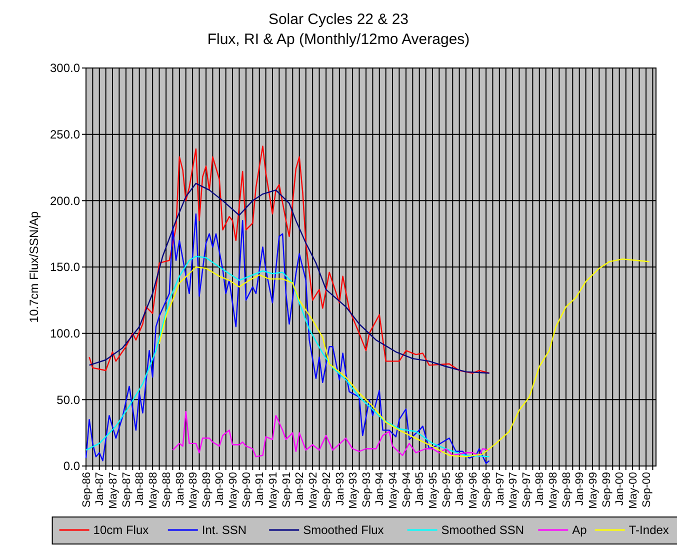  What do you see at coordinates (71, 466) in the screenshot?
I see `y-tick-label: 0.0` at bounding box center [71, 466].